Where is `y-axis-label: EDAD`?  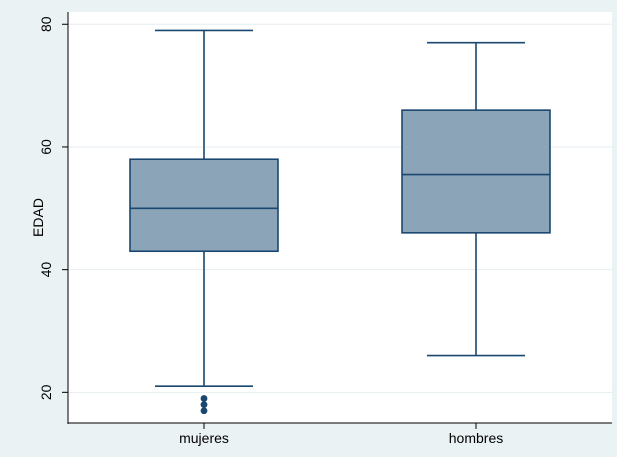 y-axis-label: EDAD is located at coordinates (38, 217).